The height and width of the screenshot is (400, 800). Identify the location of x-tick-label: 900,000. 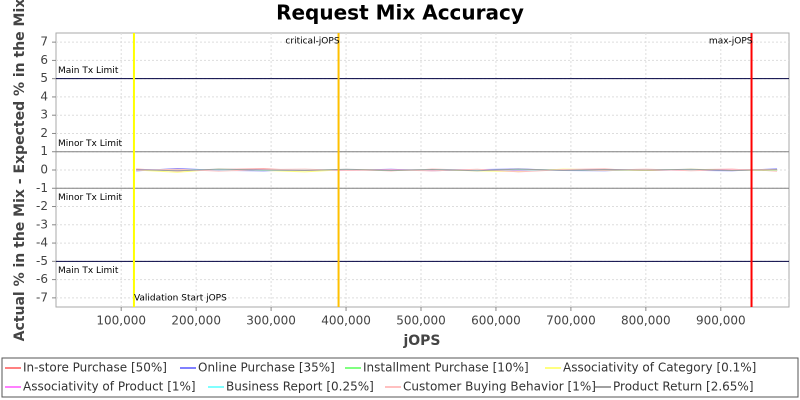
(721, 321).